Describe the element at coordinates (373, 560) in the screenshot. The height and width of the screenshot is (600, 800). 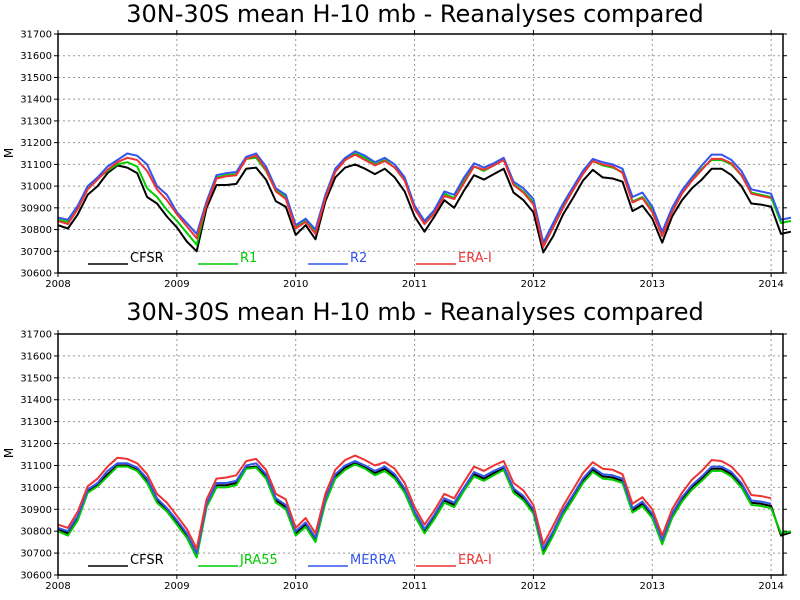
I see `legend-label-merra: MERRA` at that location.